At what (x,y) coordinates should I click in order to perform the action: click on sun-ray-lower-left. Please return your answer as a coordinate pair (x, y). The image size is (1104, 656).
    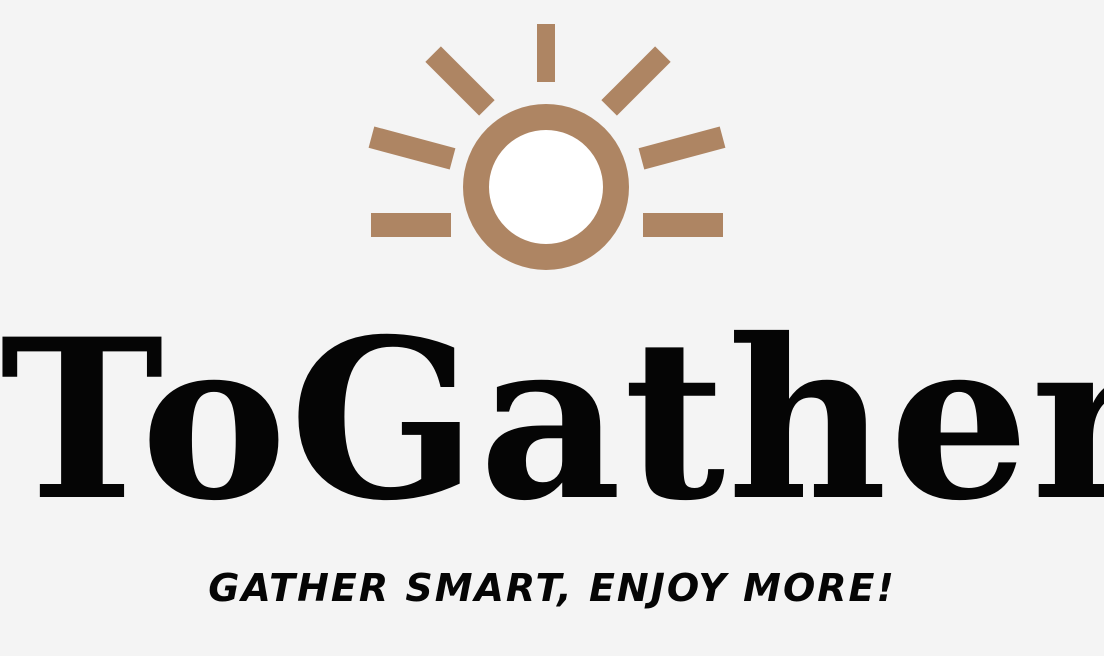
    Looking at the image, I should click on (411, 225).